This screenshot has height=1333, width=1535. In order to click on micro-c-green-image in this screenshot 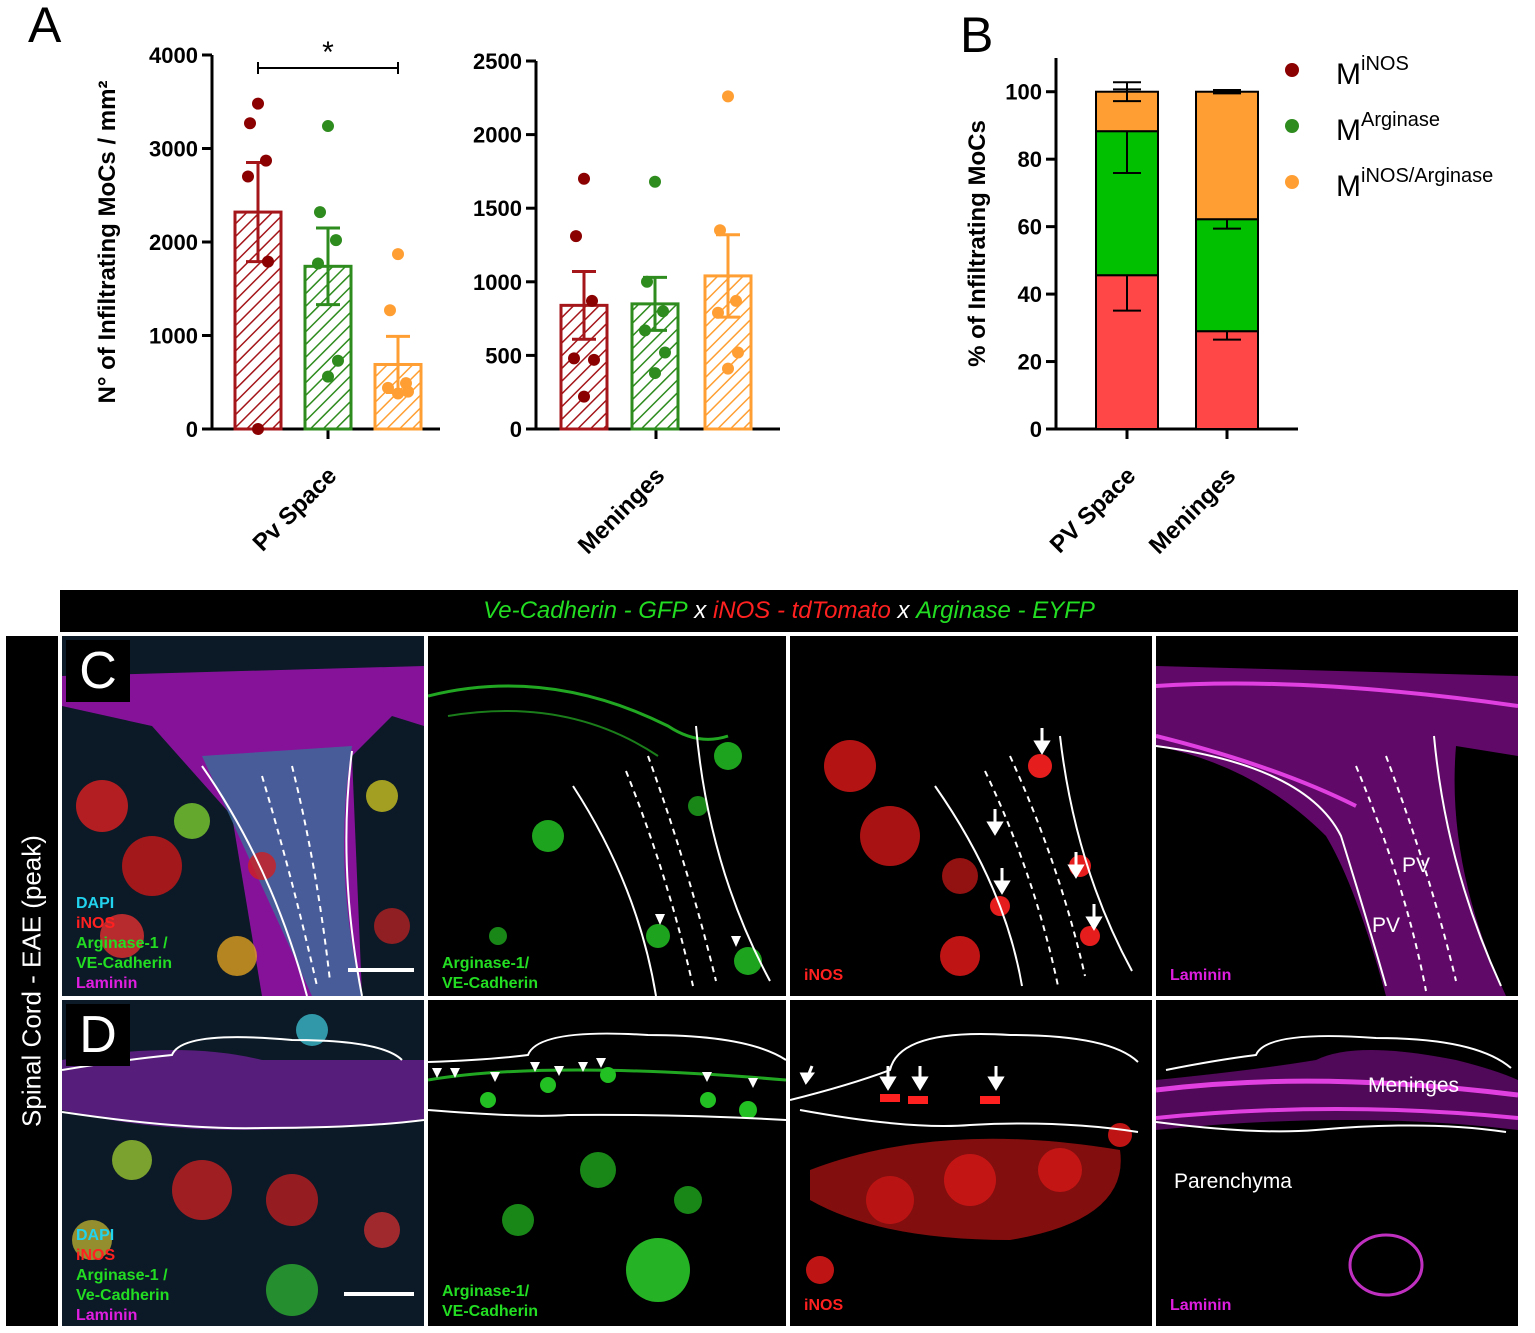, I will do `click(599, 840)`.